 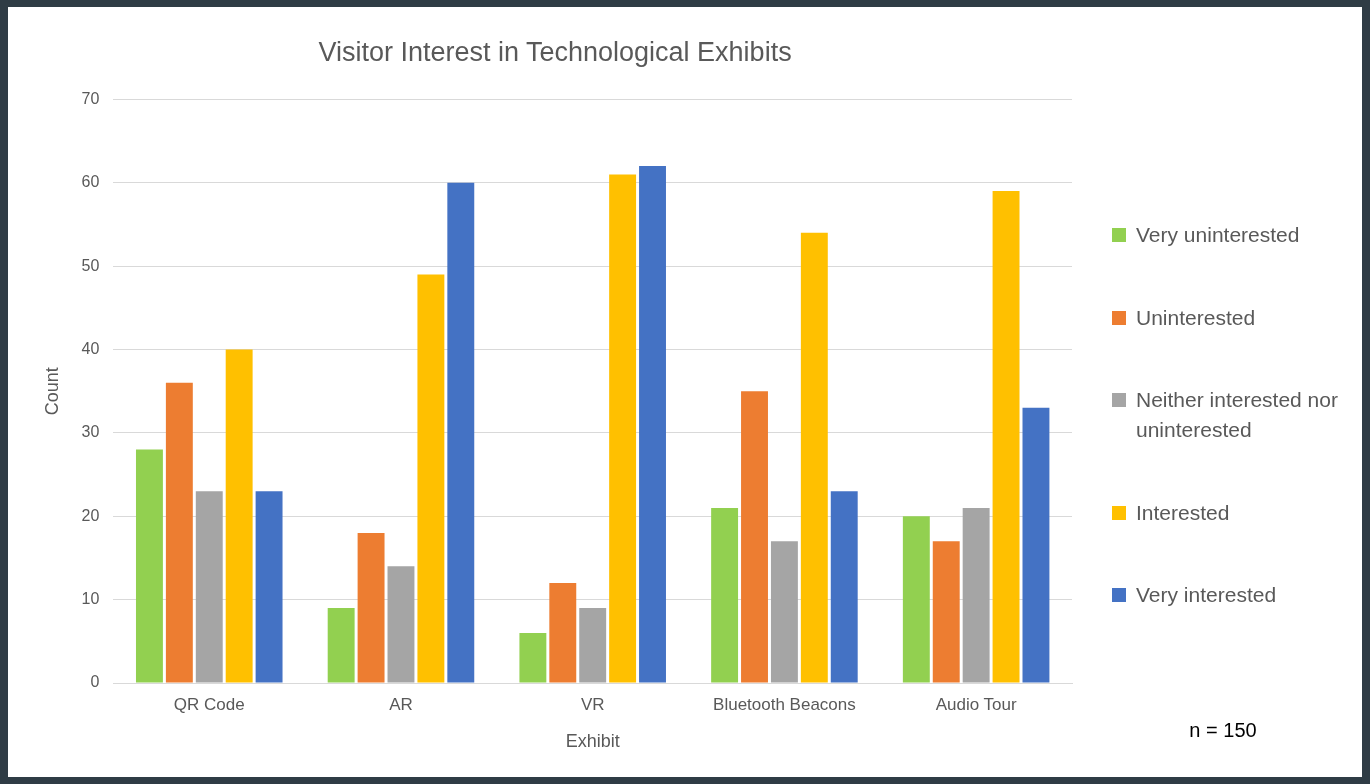 I want to click on x-tick-label: AR, so click(x=401, y=704).